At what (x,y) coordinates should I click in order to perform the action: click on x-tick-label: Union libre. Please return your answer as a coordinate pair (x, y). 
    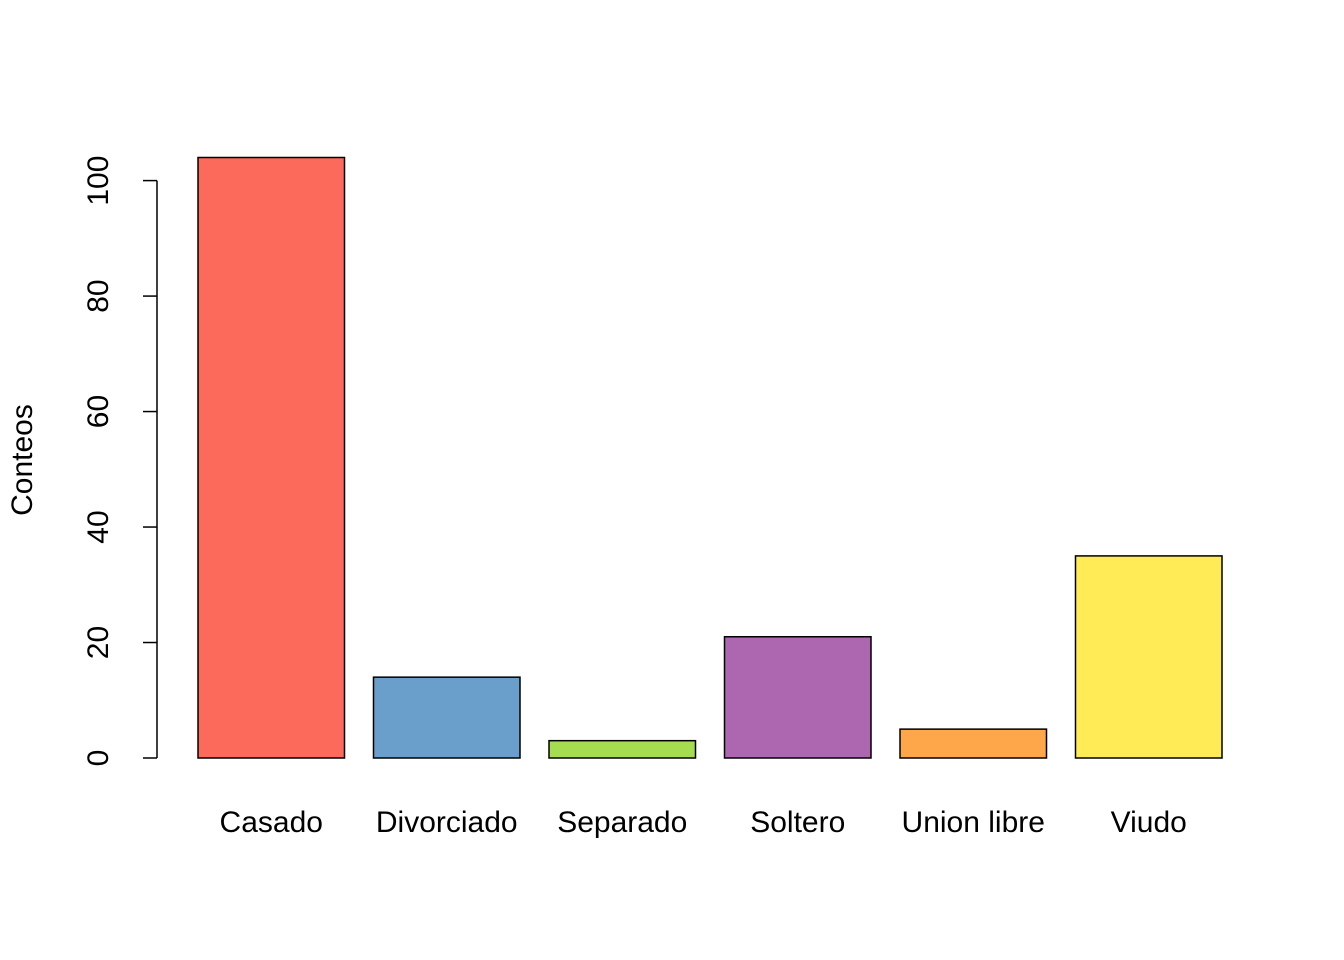
    Looking at the image, I should click on (973, 822).